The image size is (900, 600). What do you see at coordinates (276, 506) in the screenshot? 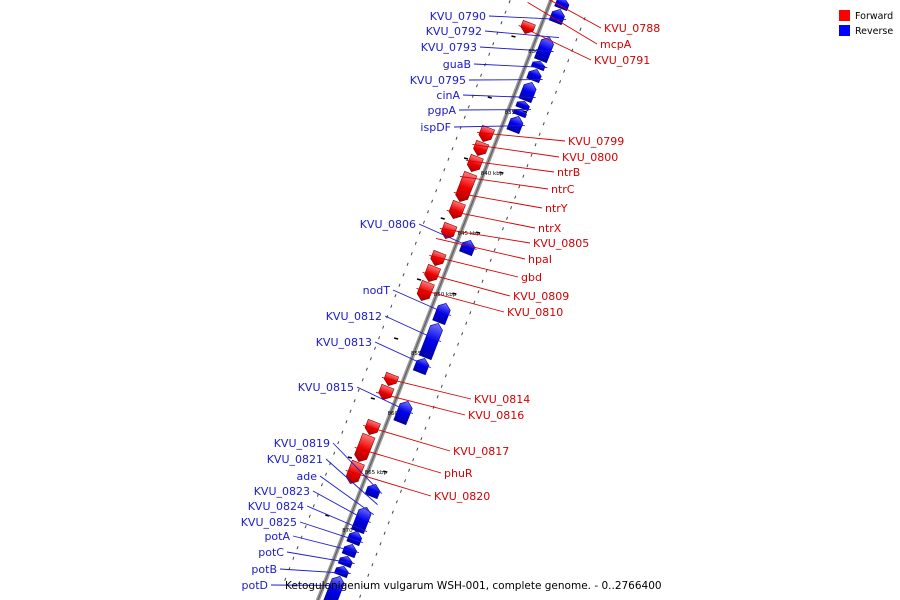
I see `gene-label: KVU_0824` at bounding box center [276, 506].